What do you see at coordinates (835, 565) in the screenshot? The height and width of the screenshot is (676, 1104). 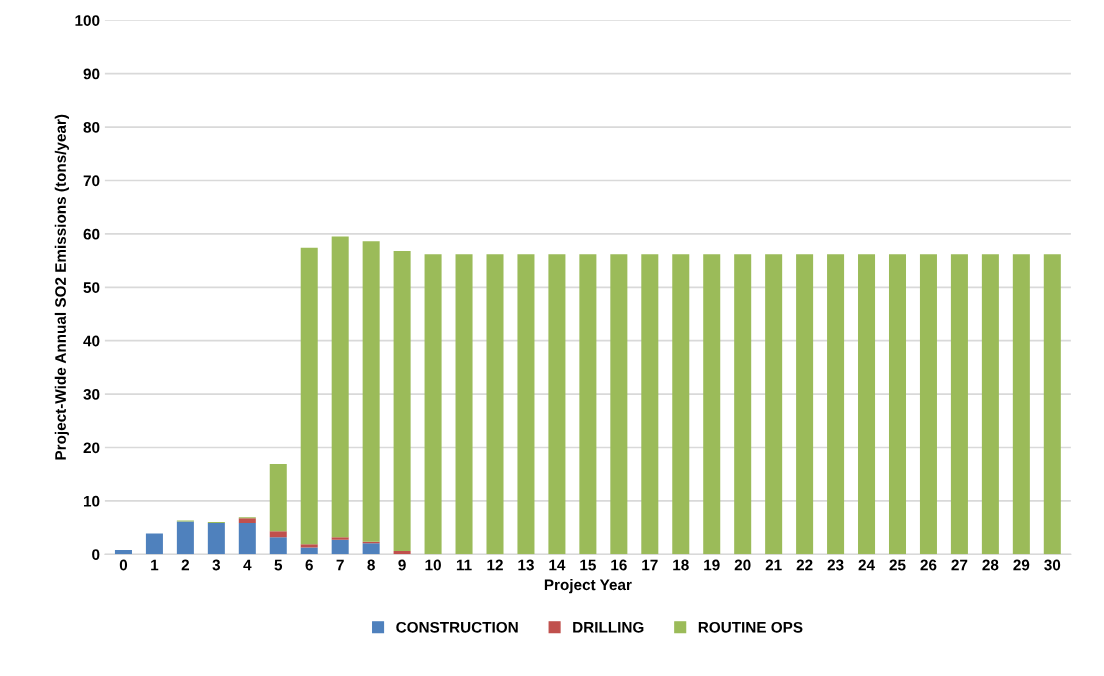 I see `x-tick-label: 23` at bounding box center [835, 565].